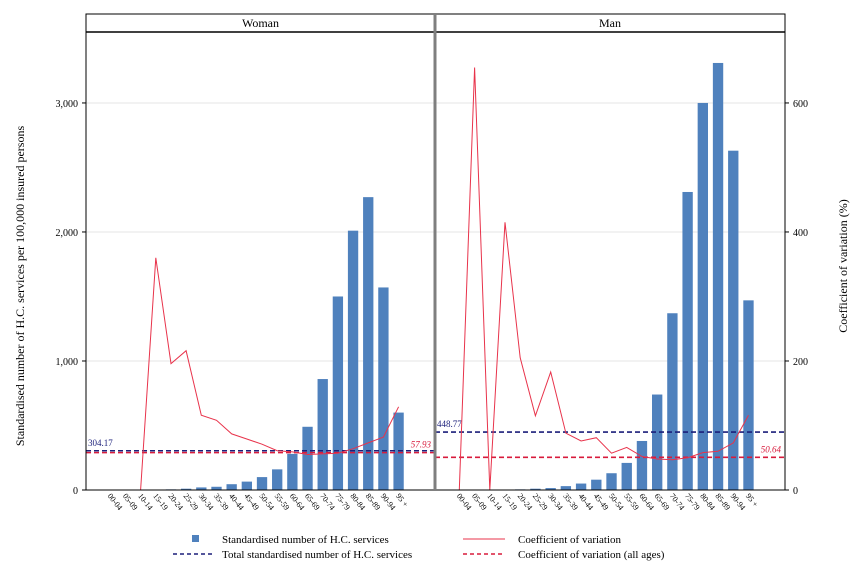 The image size is (864, 581). Describe the element at coordinates (100, 443) in the screenshot. I see `total-label-woman: 304.17` at that location.